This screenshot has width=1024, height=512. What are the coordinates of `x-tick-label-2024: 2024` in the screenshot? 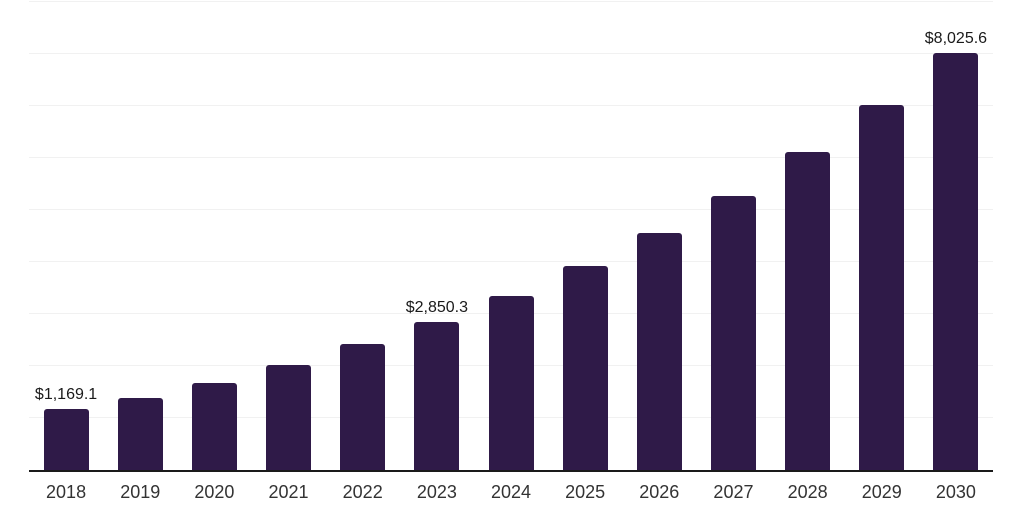 It's located at (511, 492).